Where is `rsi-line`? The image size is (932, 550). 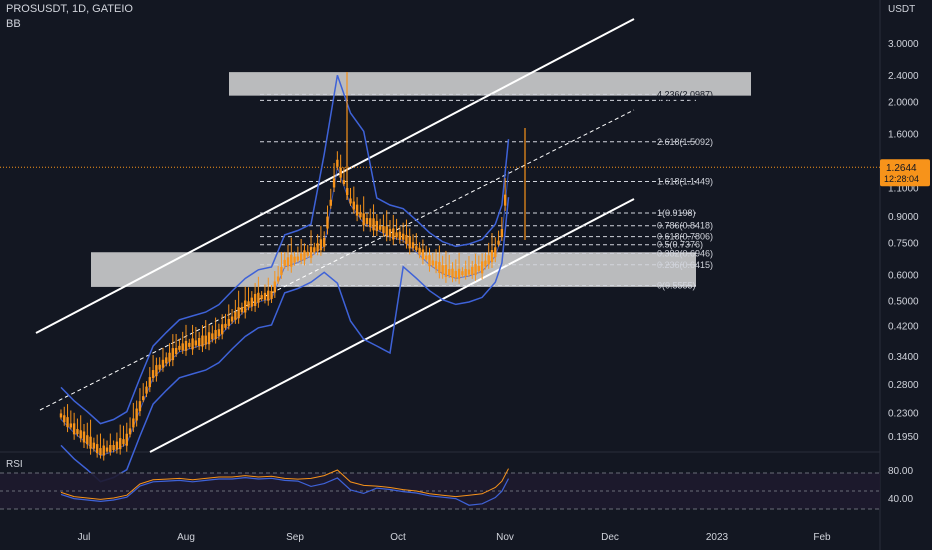
rsi-line is located at coordinates (284, 484).